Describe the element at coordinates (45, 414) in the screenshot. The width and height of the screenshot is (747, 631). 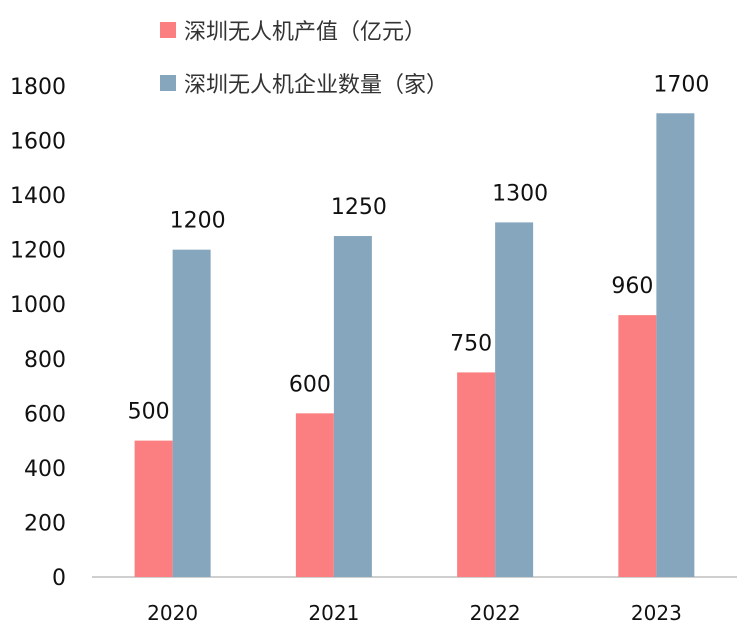
I see `y-tick-label-600: 600` at that location.